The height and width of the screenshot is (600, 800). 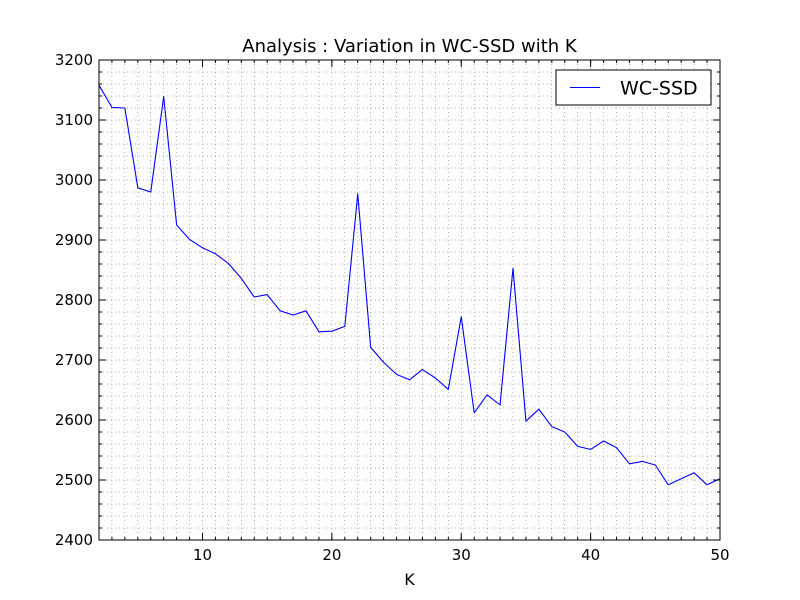 What do you see at coordinates (659, 89) in the screenshot?
I see `legend-label: WC-SSD` at bounding box center [659, 89].